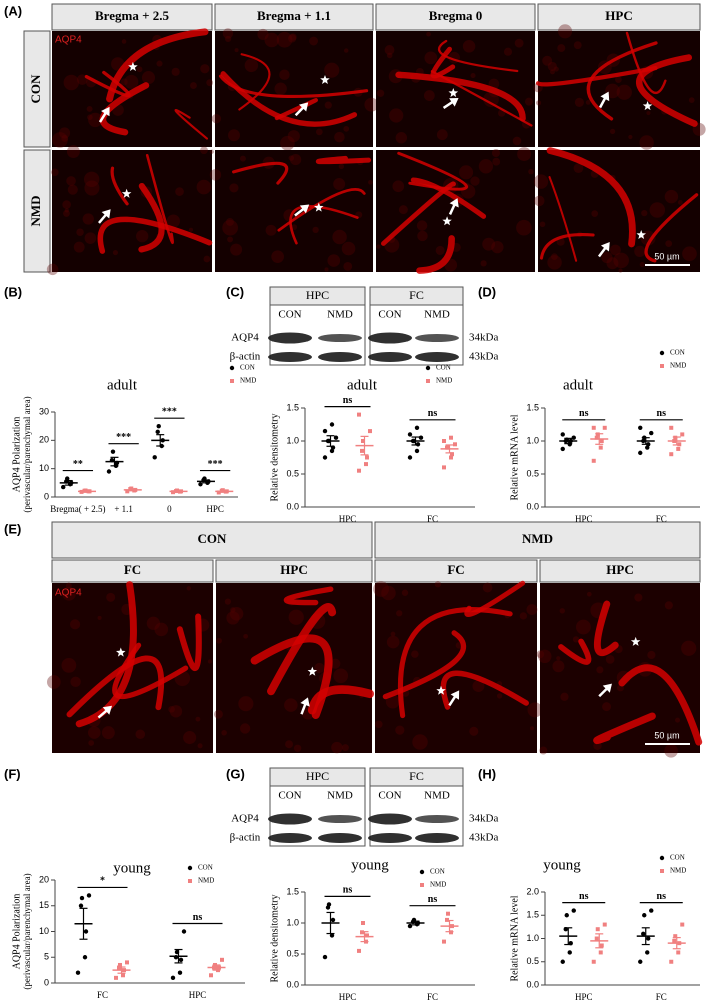 The height and width of the screenshot is (1006, 709). I want to click on y-axis-label: AQP4 Polarization, so click(16, 455).